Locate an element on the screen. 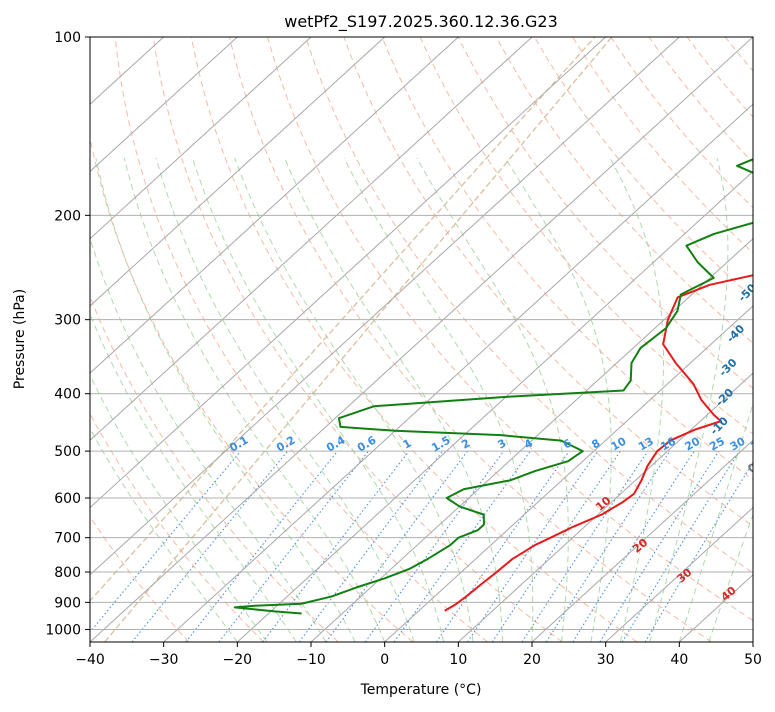  y-tick-label: 800 is located at coordinates (67, 573).